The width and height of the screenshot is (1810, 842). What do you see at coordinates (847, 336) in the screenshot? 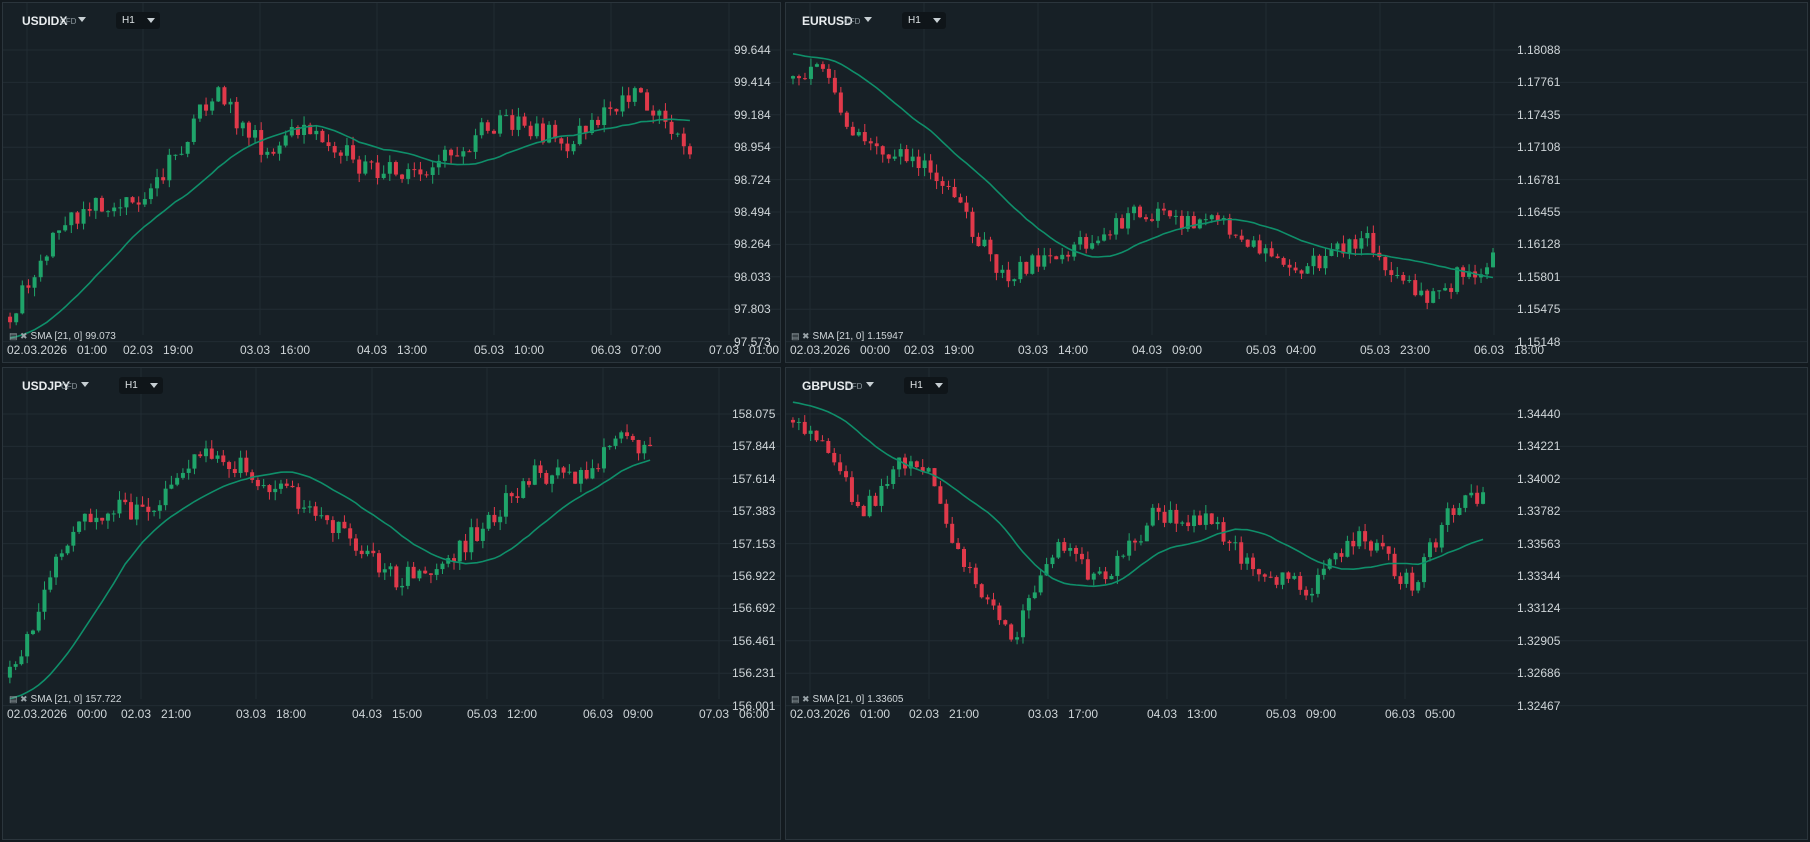
I see `indicator-legend: ▤ ✖ SMA [21, 0] 1.15947` at bounding box center [847, 336].